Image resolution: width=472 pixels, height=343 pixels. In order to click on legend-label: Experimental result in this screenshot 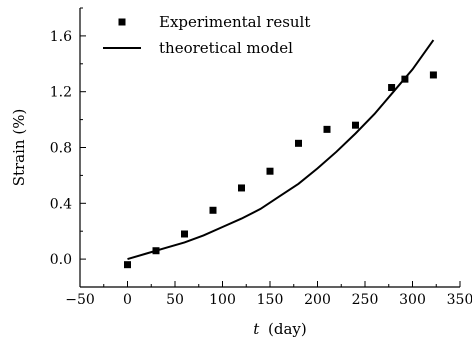, I will do `click(234, 22)`.